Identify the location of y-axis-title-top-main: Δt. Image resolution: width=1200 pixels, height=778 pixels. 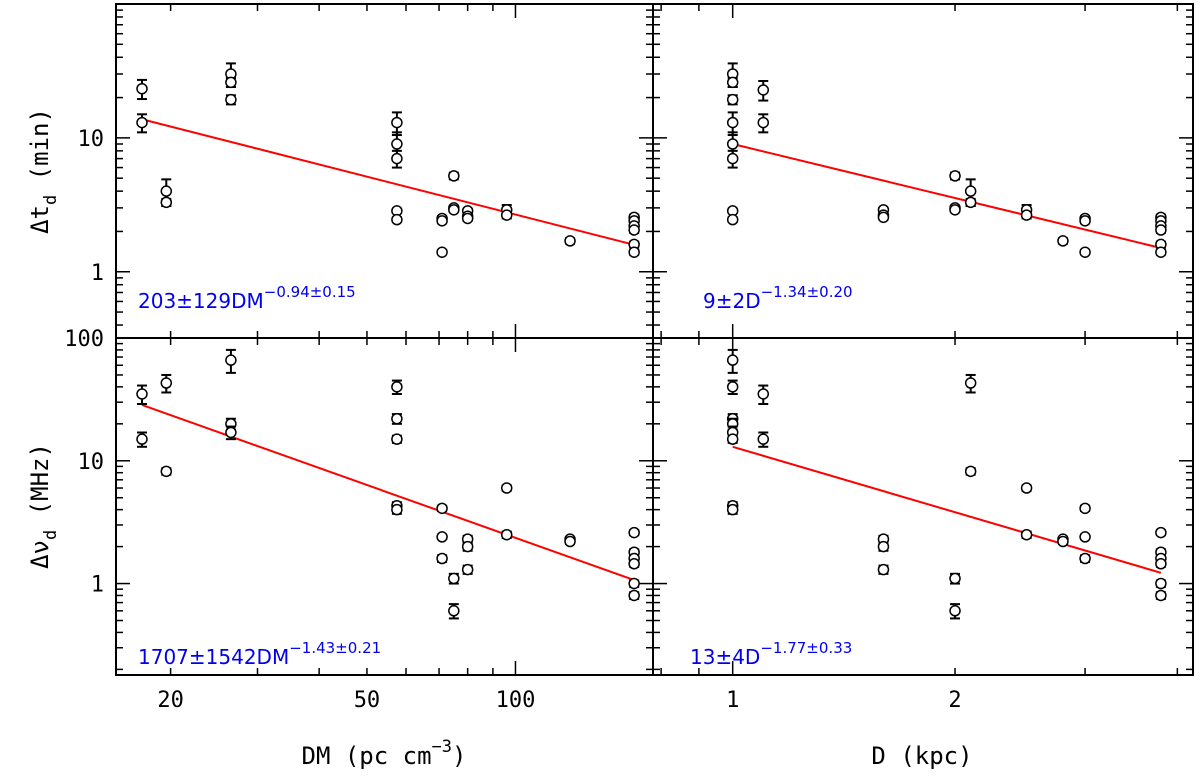
(40, 219).